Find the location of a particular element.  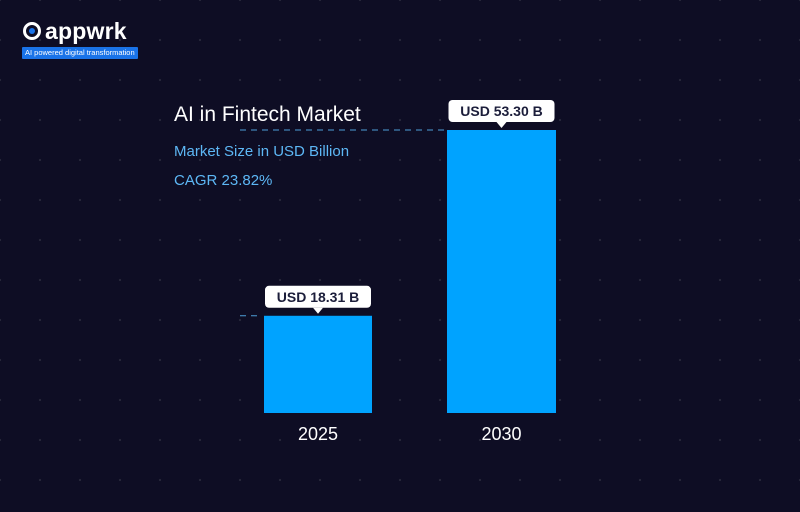

chart-title: AI in Fintech Market is located at coordinates (267, 114).